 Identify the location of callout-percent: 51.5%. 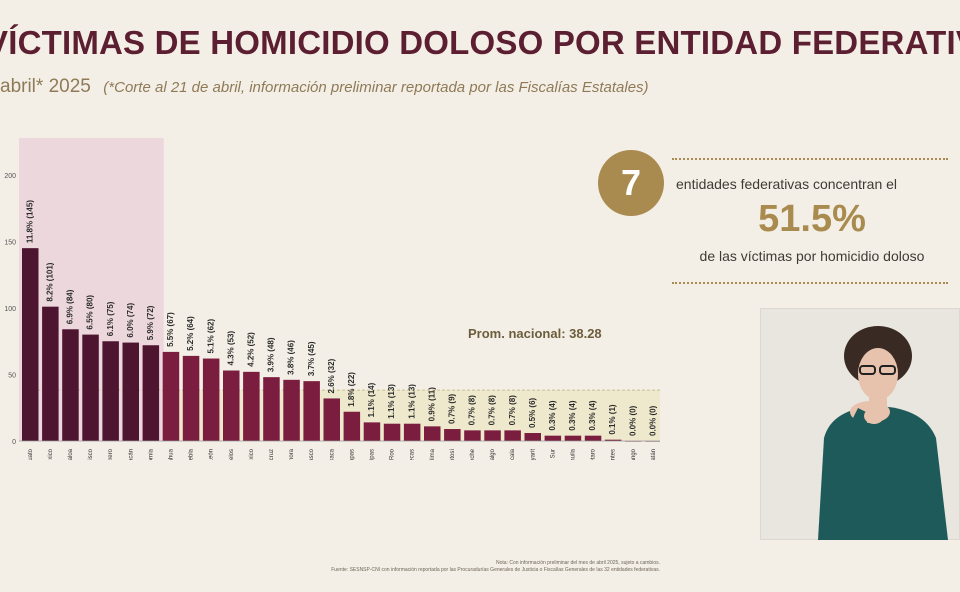
(812, 219).